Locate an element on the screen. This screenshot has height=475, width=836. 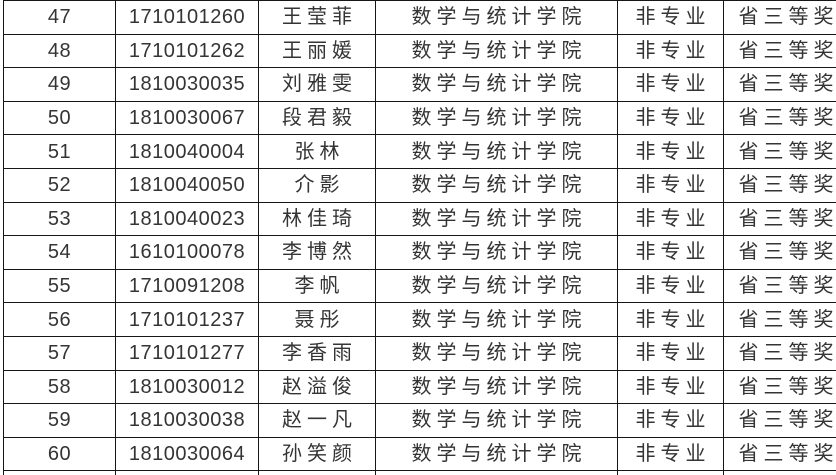
table-row: 60 1810030064 孙笑颜 数学与统计学院 非专业 省三等奖 is located at coordinates (419, 454).